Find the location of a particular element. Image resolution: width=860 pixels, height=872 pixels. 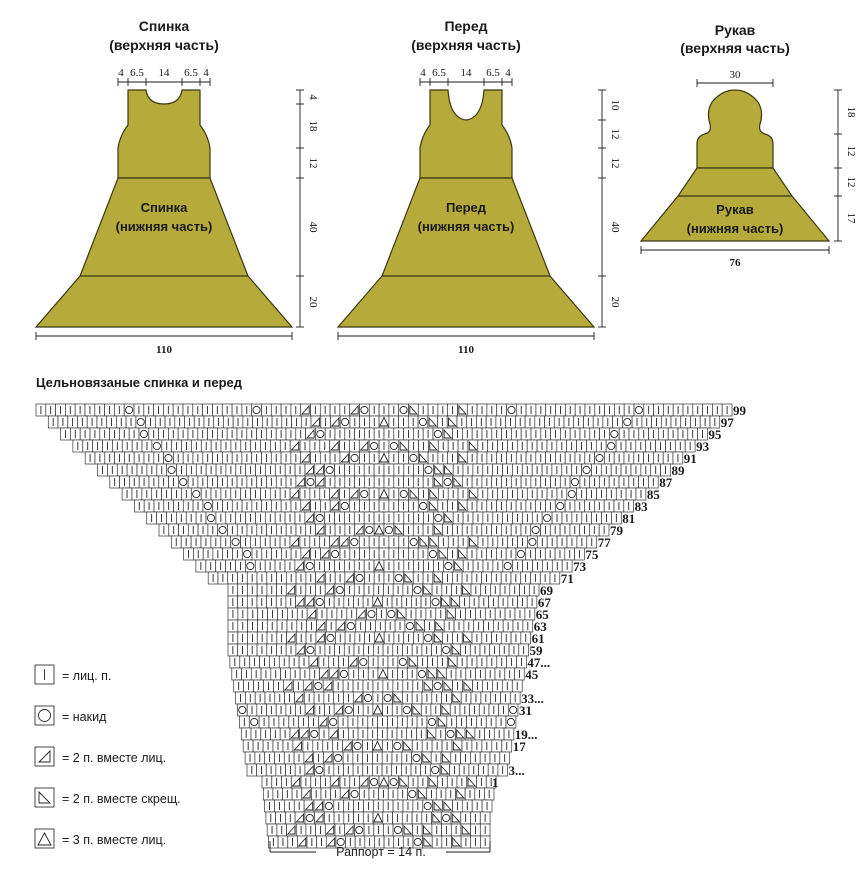

row-label: 67 is located at coordinates (545, 602).